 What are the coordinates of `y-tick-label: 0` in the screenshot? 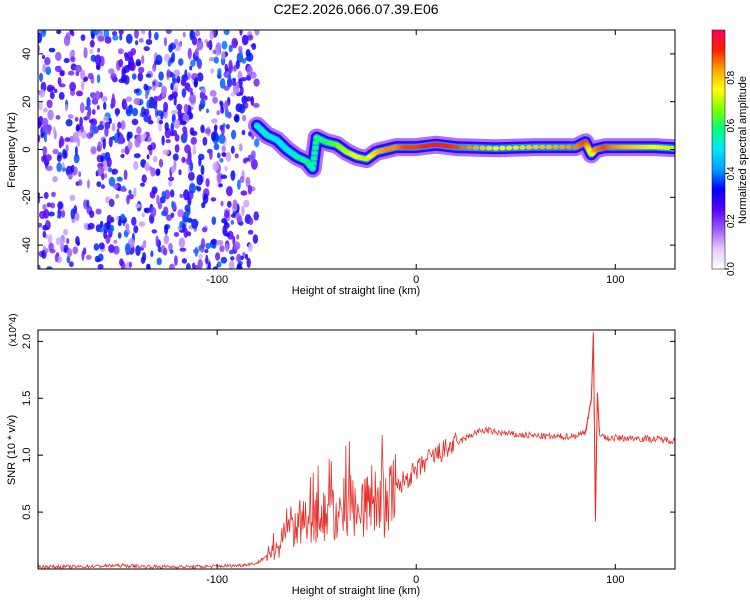 It's located at (27, 149).